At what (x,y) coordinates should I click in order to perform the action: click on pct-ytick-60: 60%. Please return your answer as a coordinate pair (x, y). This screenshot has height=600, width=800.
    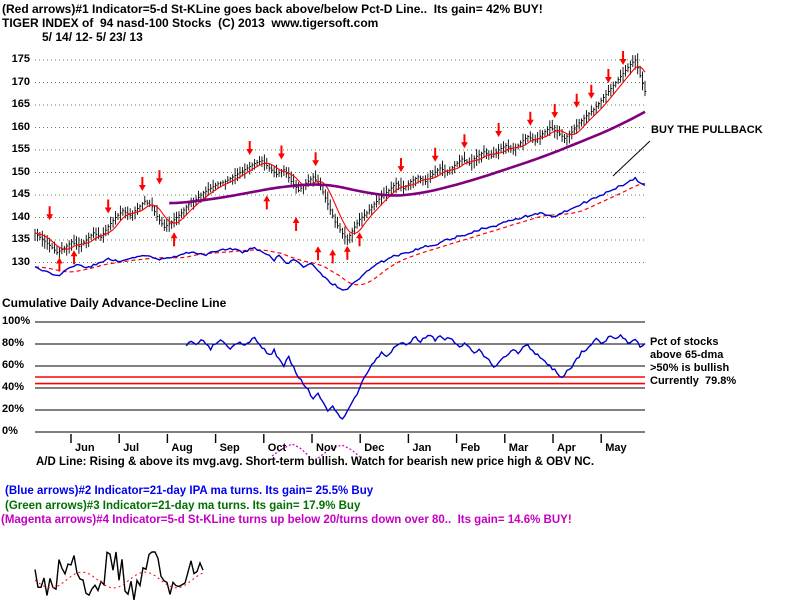
    Looking at the image, I should click on (13, 365).